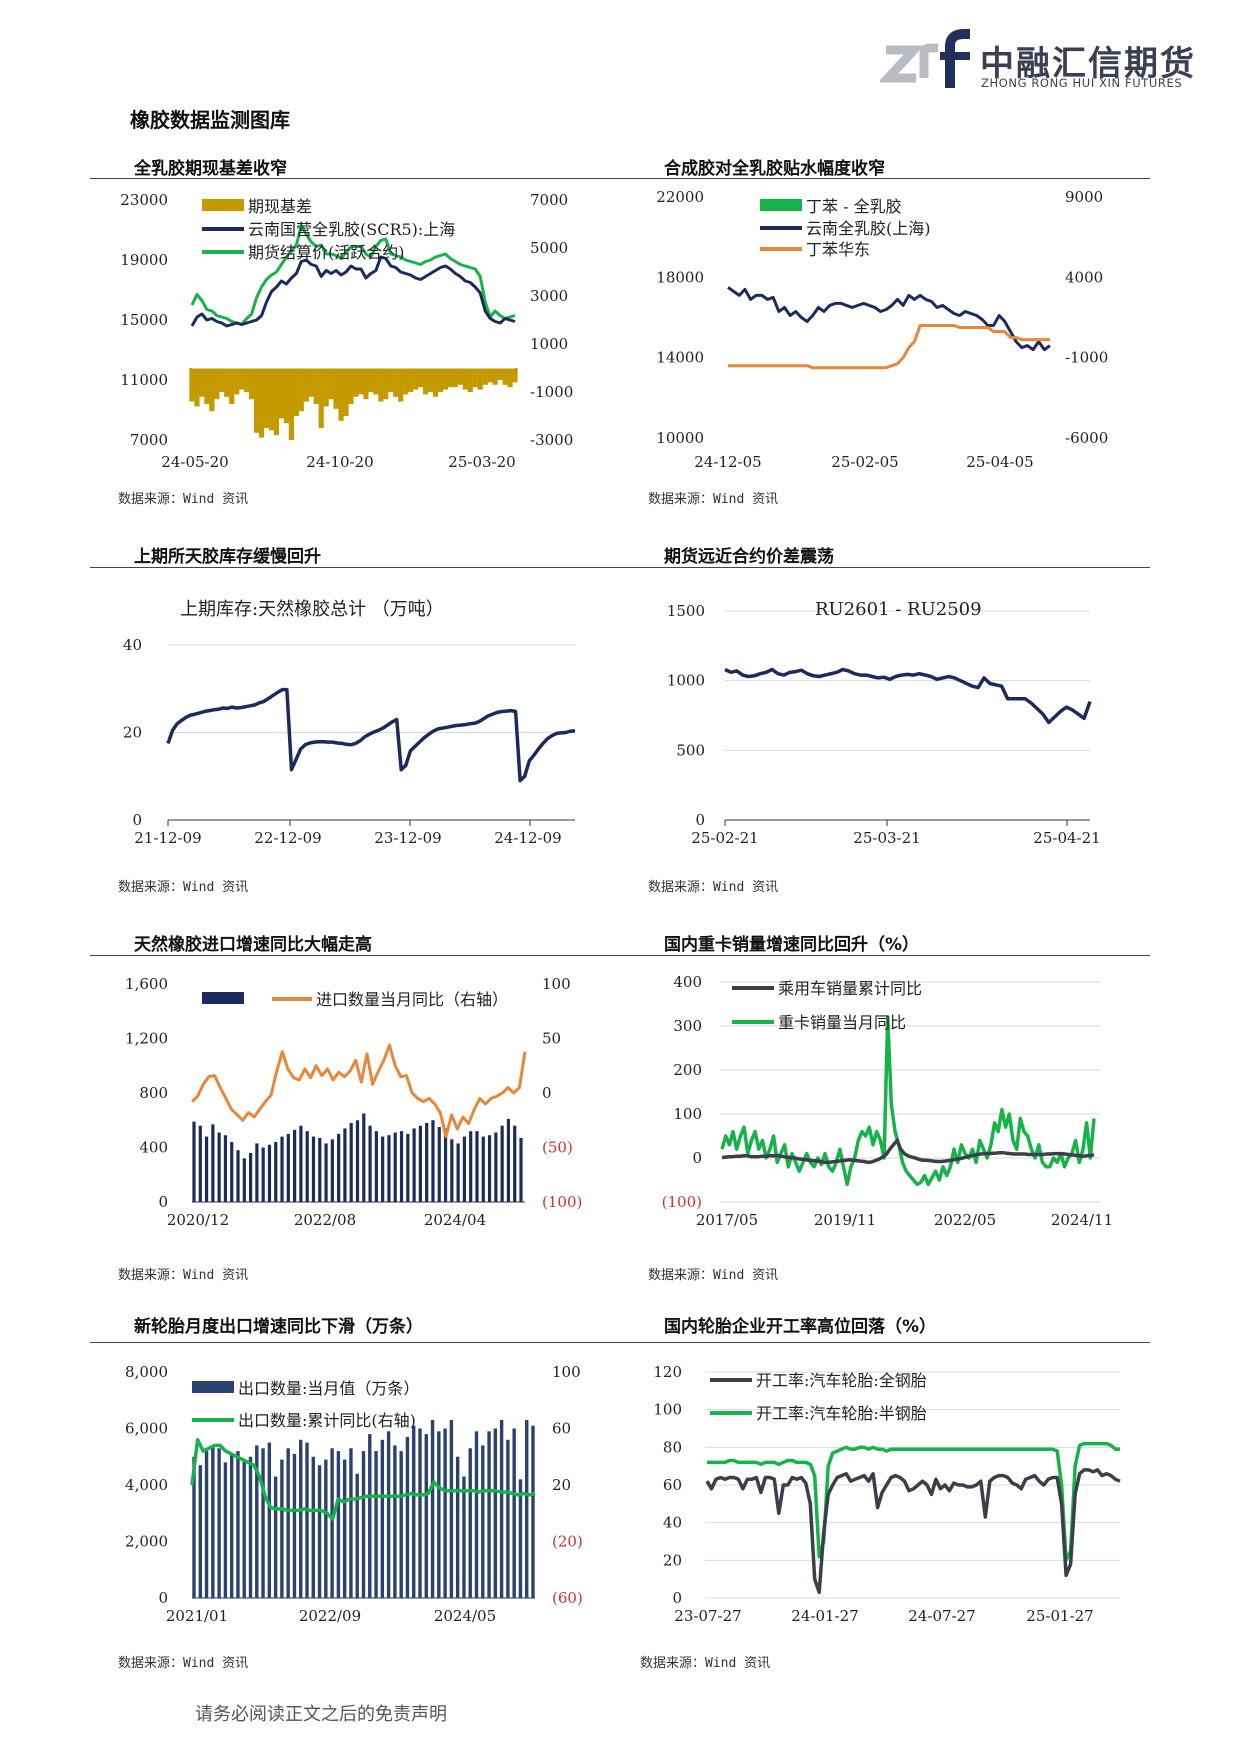 Image resolution: width=1240 pixels, height=1753 pixels. I want to click on c8-legend-label: 开工率:汽车轮胎:半钢胎, so click(841, 1413).